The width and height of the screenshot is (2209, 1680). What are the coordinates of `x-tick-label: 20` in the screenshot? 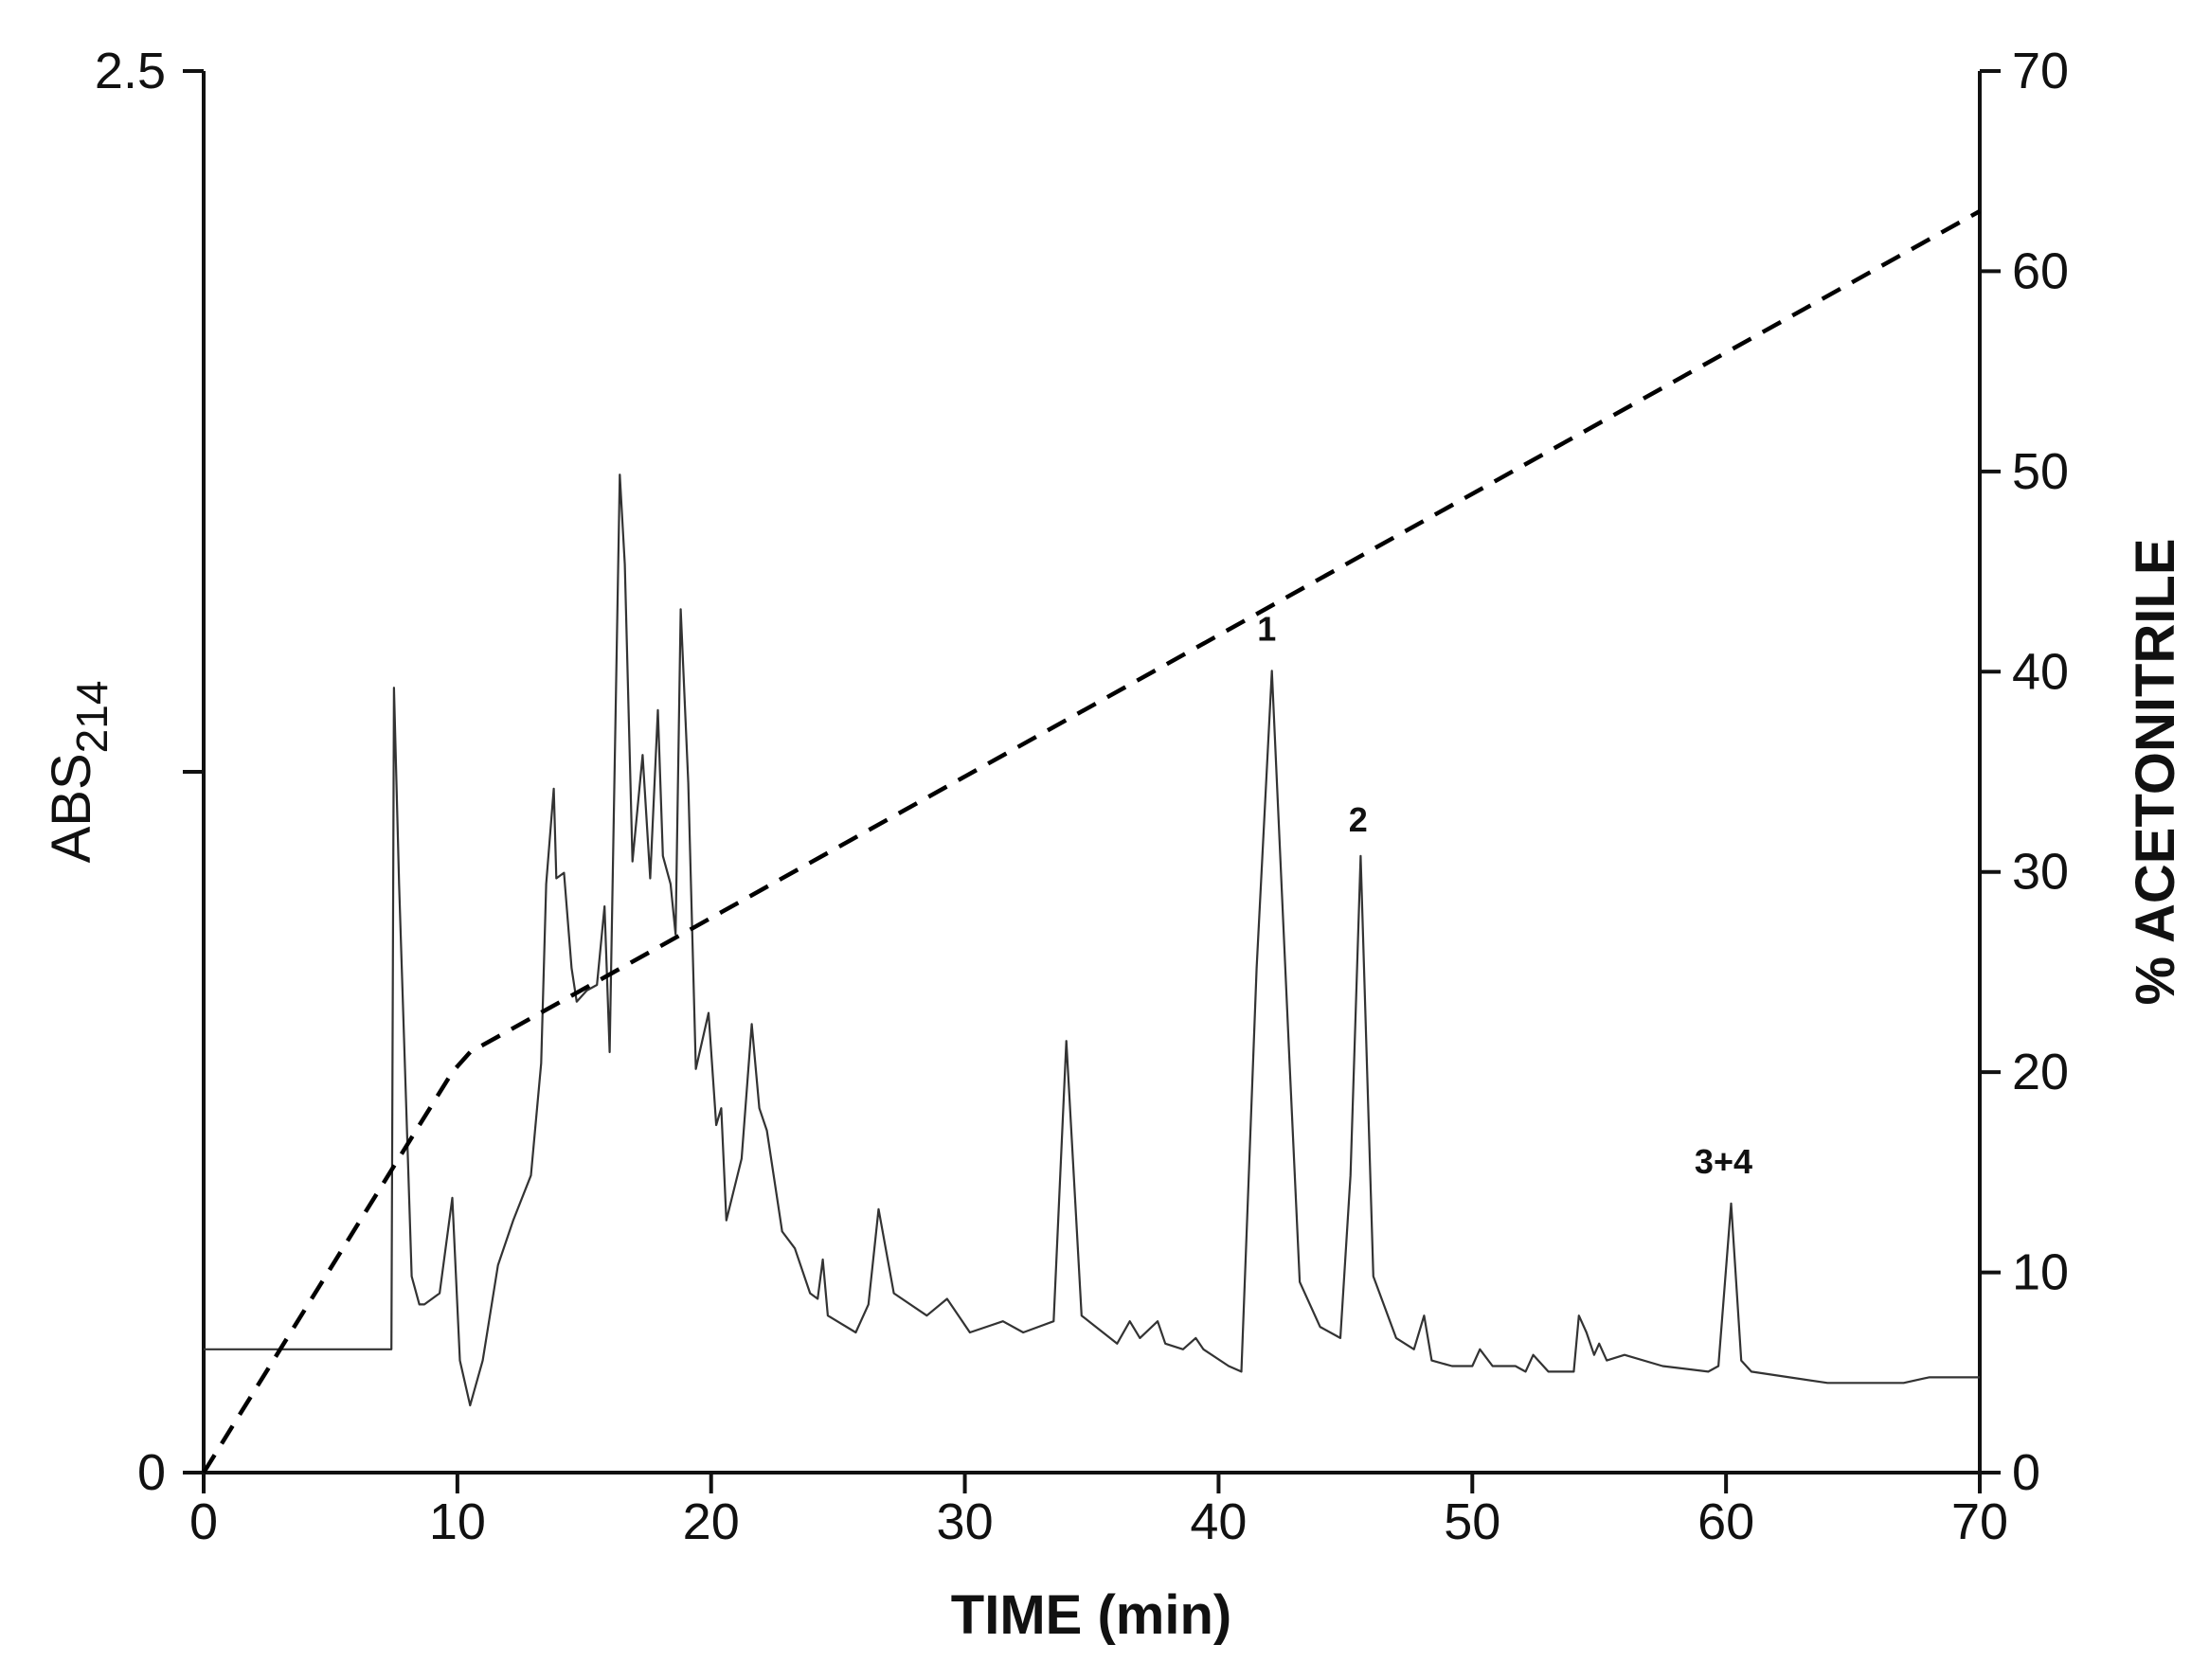 It's located at (711, 1522).